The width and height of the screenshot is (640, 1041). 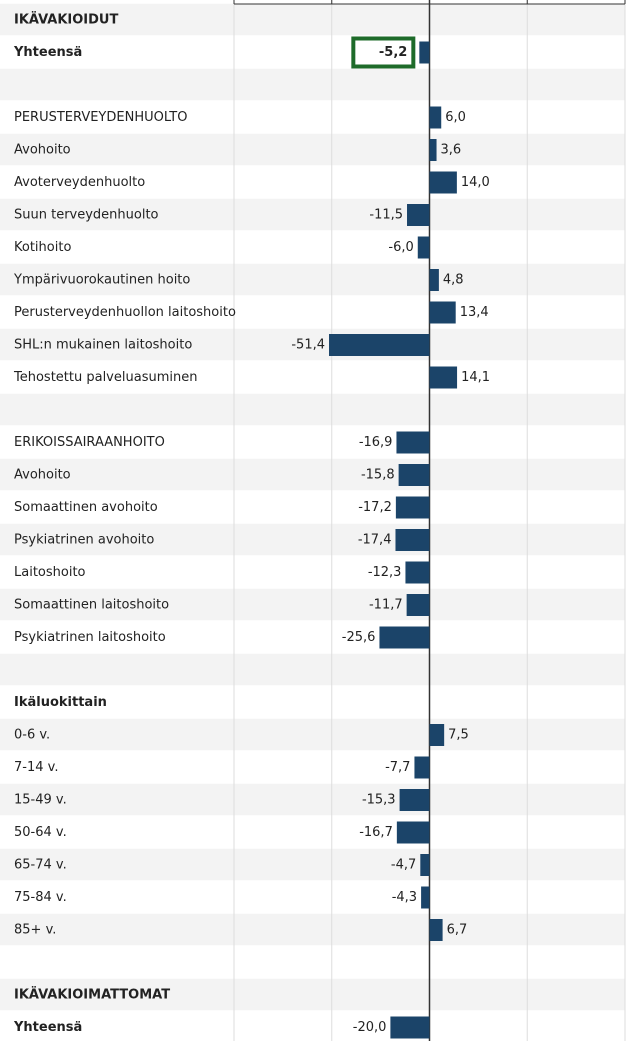 I want to click on row-label: 0-6 v., so click(x=32, y=735).